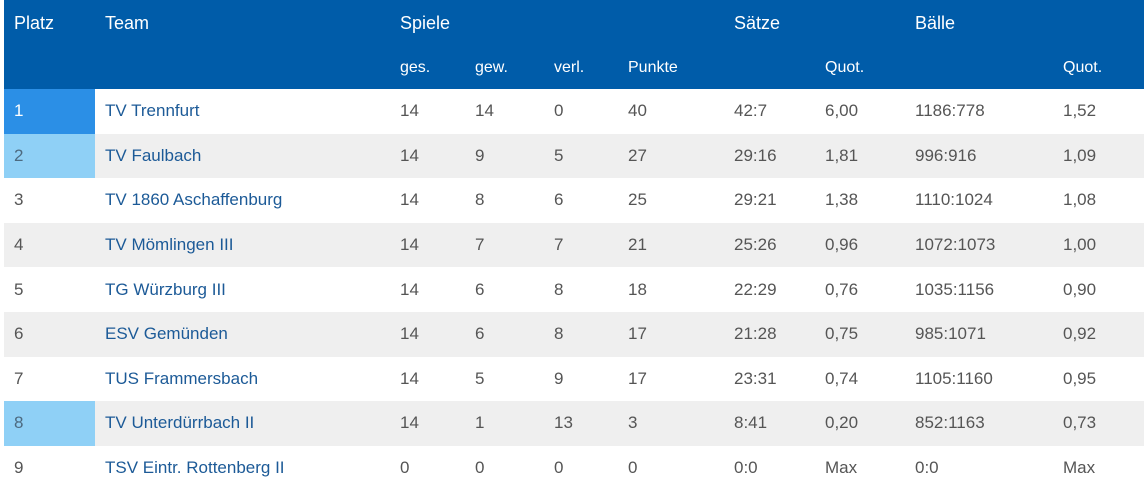 This screenshot has width=1144, height=490. I want to click on rank-cell: 4, so click(49, 245).